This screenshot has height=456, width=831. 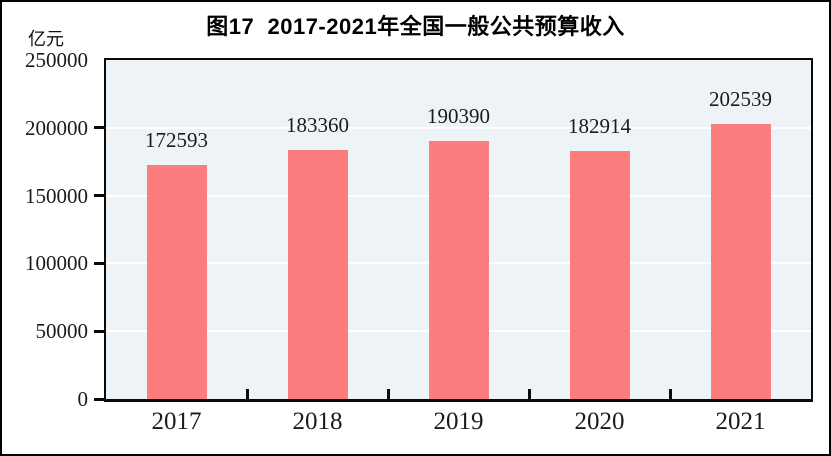 What do you see at coordinates (176, 281) in the screenshot?
I see `bar-2017` at bounding box center [176, 281].